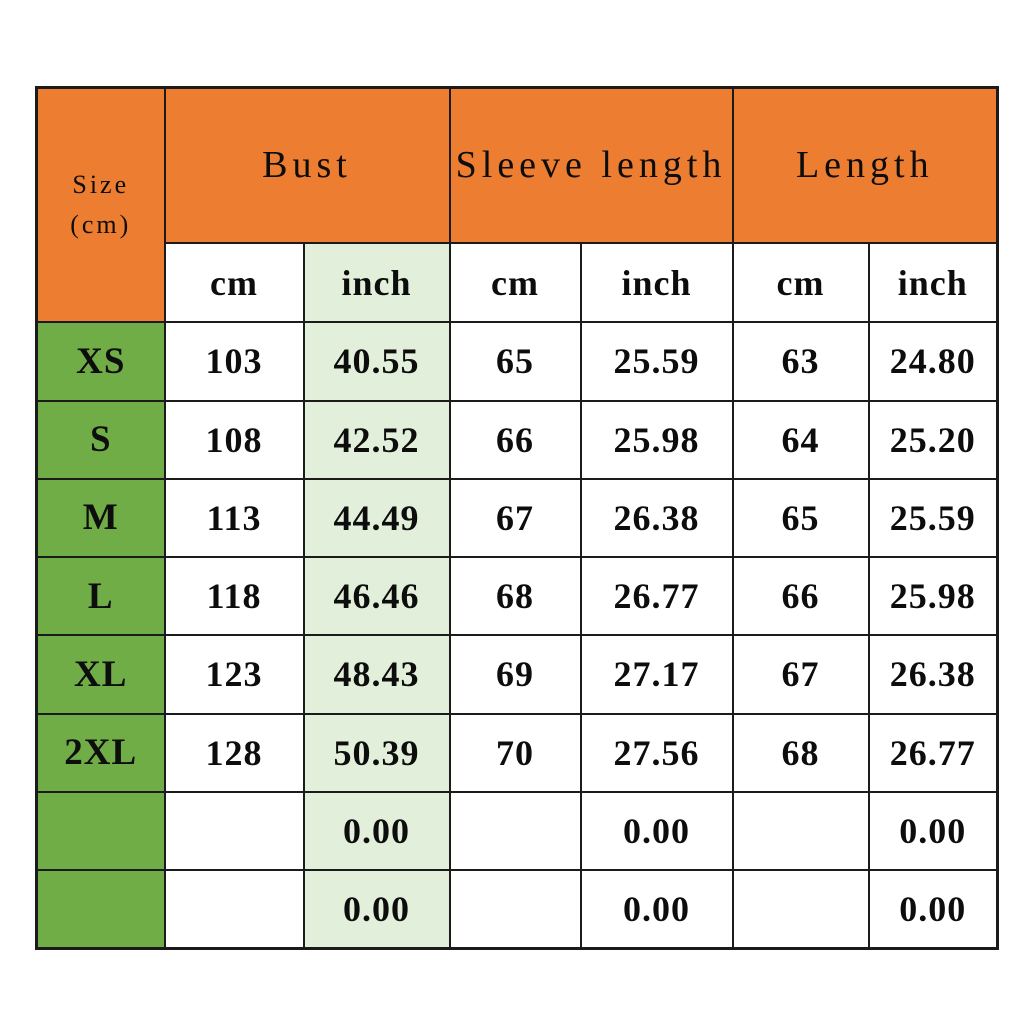 The height and width of the screenshot is (1024, 1024). I want to click on measurement-cell: 69, so click(515, 674).